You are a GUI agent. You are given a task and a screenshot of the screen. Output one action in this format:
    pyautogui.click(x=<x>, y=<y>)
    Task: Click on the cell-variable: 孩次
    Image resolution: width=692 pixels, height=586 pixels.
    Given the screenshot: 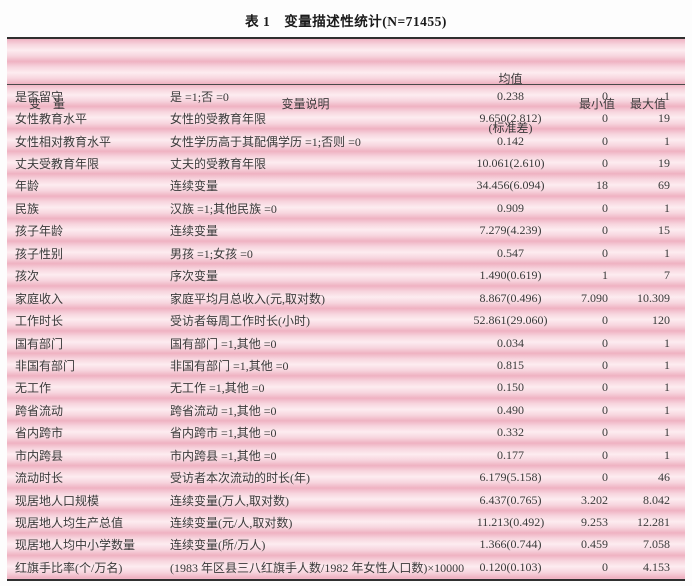 What is the action you would take?
    pyautogui.click(x=27, y=276)
    